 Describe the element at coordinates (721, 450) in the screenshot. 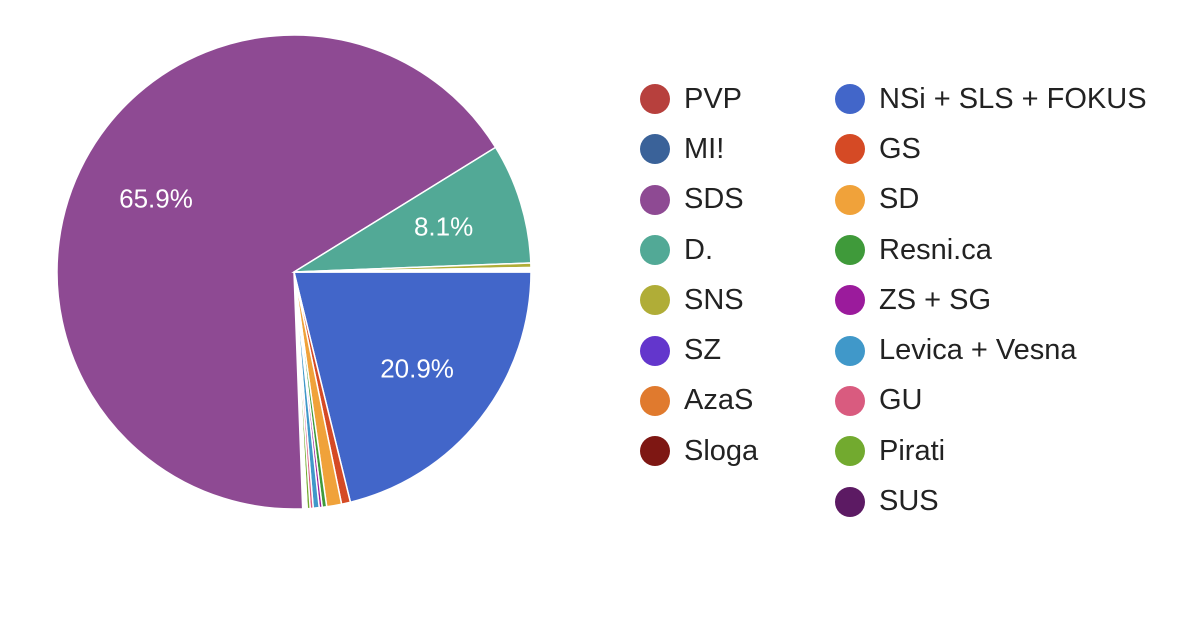

I see `legend-label: Sloga` at that location.